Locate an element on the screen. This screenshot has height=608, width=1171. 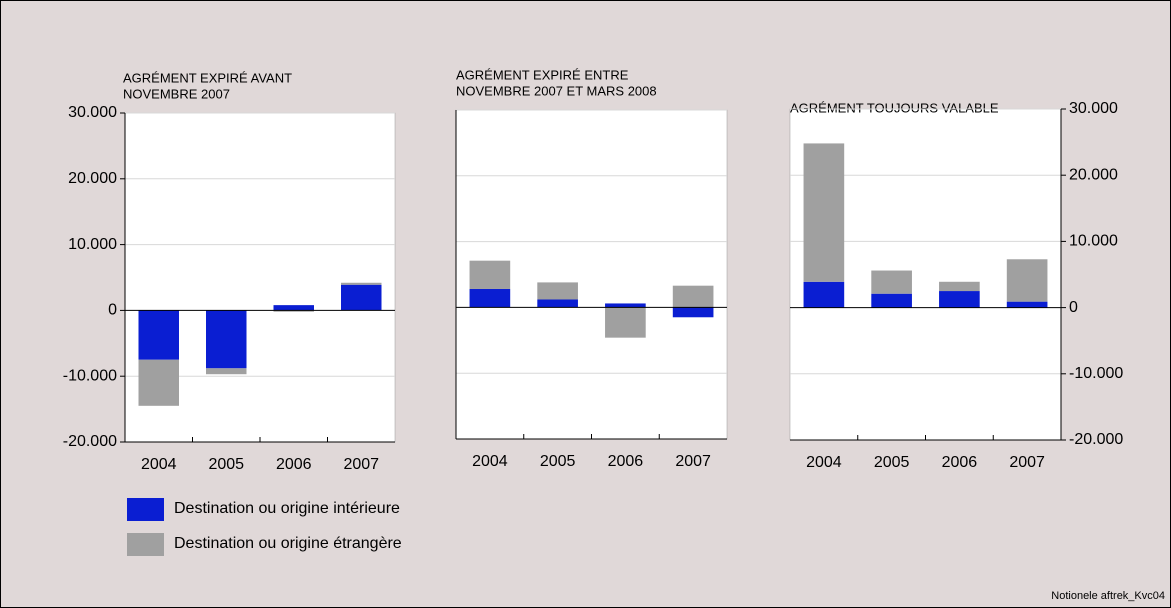
chart-title: AGRÉMENT TOUJOURS VALABLE is located at coordinates (894, 107).